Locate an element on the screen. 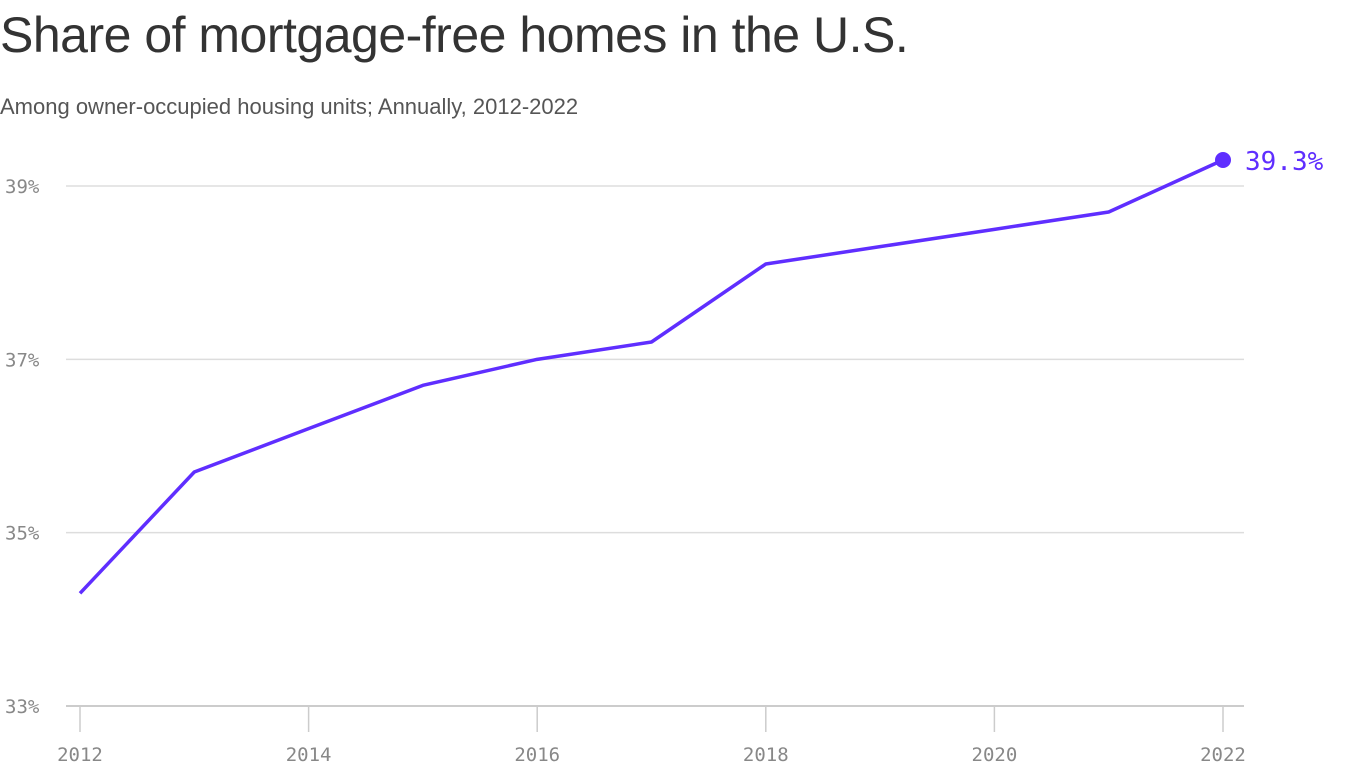  y-tick-label: 39% is located at coordinates (22, 187).